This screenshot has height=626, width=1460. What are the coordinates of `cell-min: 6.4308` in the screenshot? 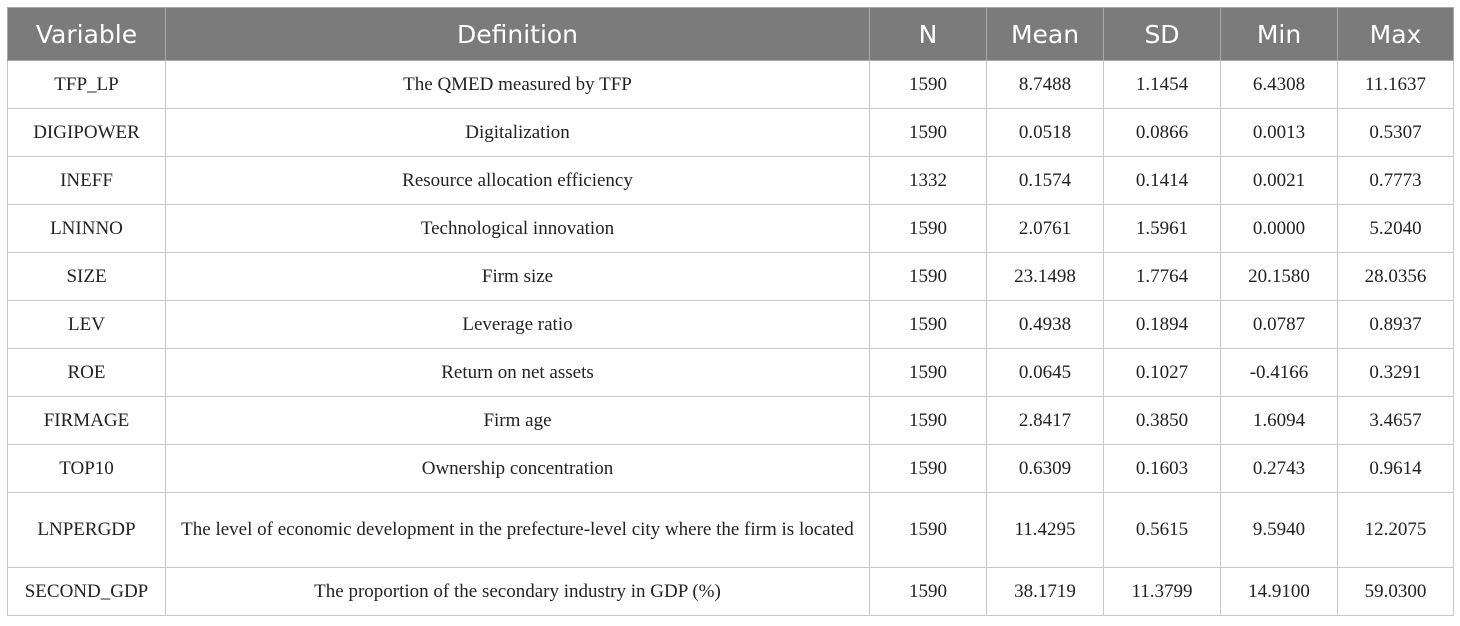 It's located at (1279, 84).